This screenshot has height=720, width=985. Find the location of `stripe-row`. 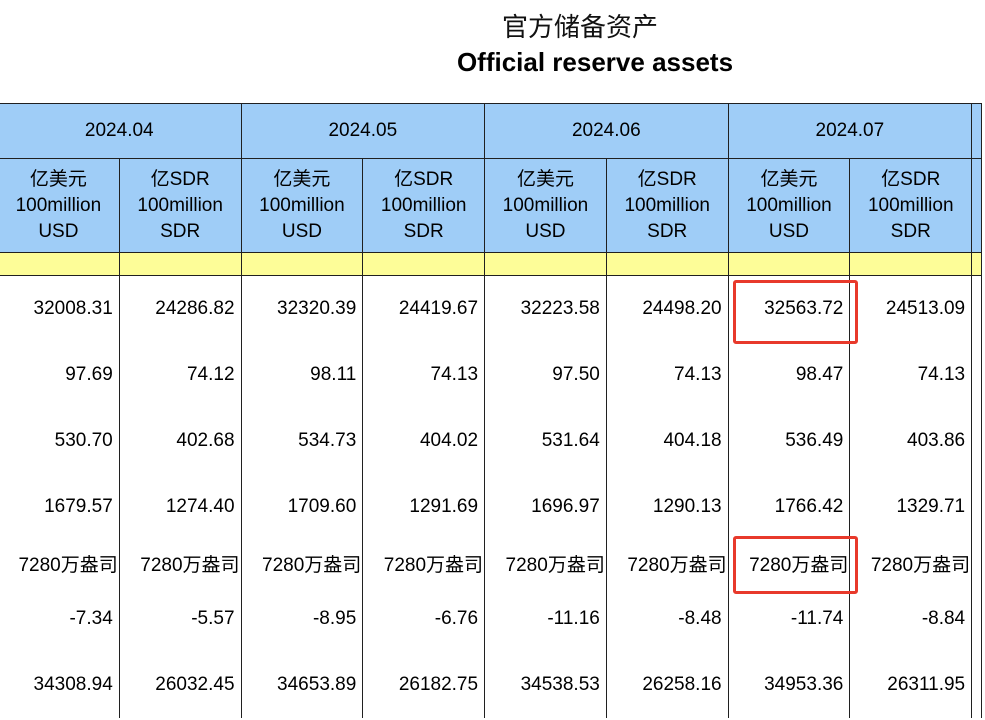

stripe-row is located at coordinates (491, 264).